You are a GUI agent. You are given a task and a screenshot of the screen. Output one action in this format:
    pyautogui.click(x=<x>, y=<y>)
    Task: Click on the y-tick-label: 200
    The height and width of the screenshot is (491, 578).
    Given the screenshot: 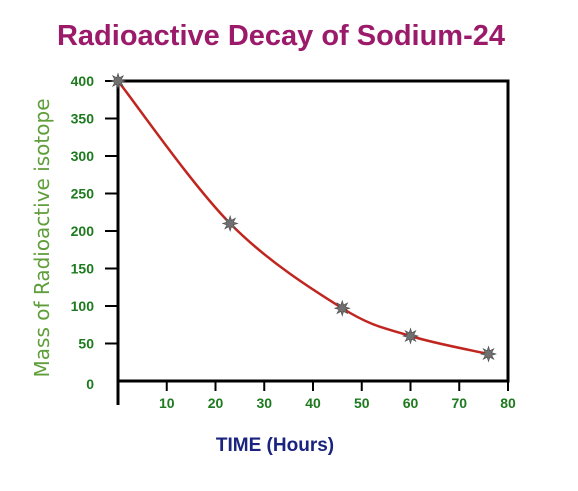 What is the action you would take?
    pyautogui.click(x=83, y=231)
    